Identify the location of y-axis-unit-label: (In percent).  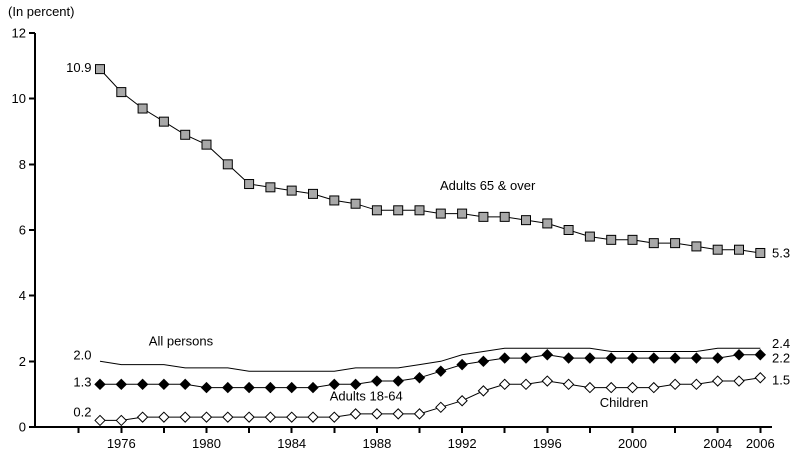
(41, 11).